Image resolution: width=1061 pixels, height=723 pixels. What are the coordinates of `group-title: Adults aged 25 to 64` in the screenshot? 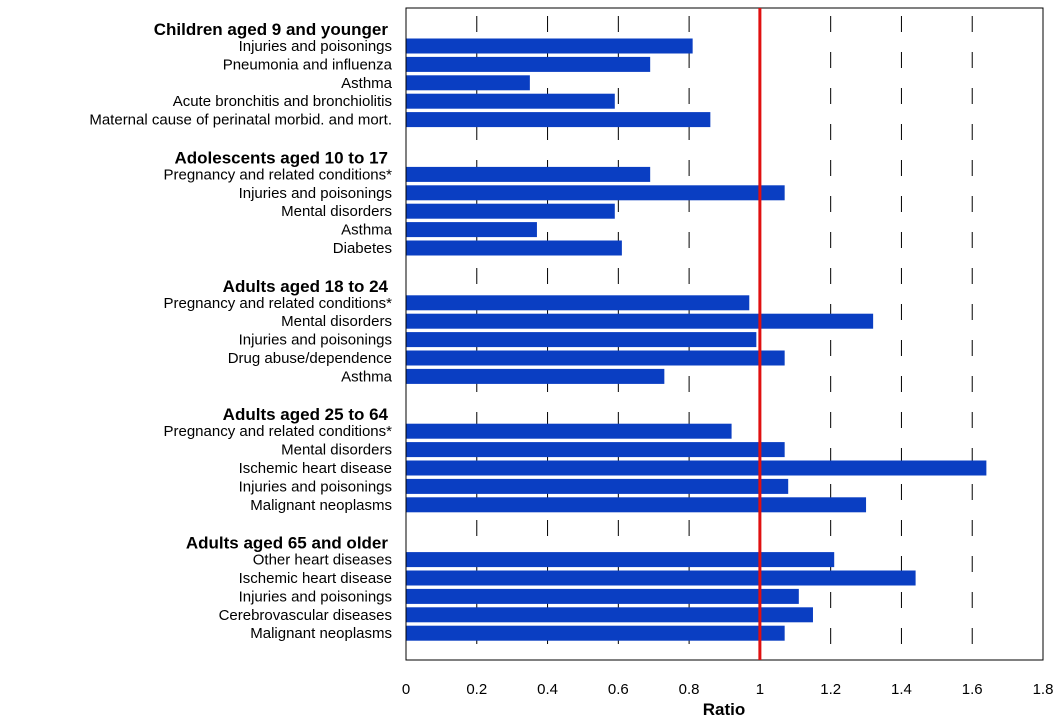 It's located at (306, 414).